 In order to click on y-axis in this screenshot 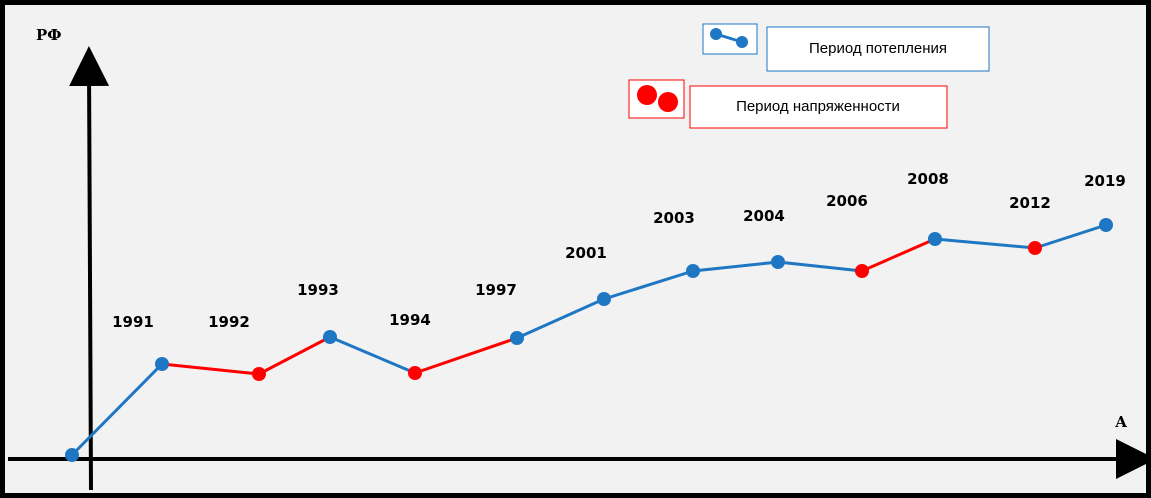, I will do `click(89, 268)`.